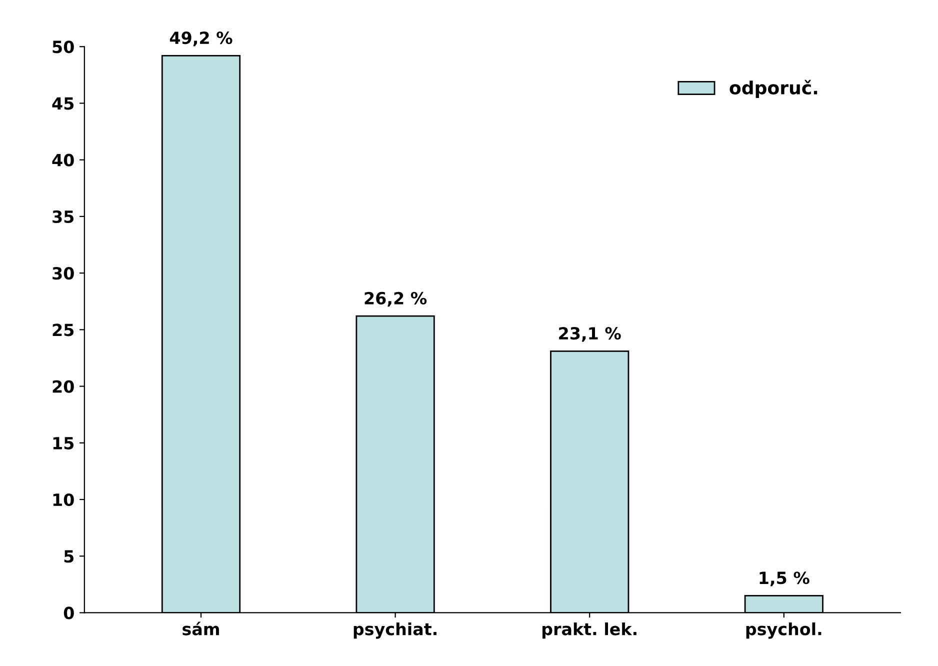 This screenshot has width=938, height=666. Describe the element at coordinates (590, 334) in the screenshot. I see `data-label: 23,1 %` at that location.